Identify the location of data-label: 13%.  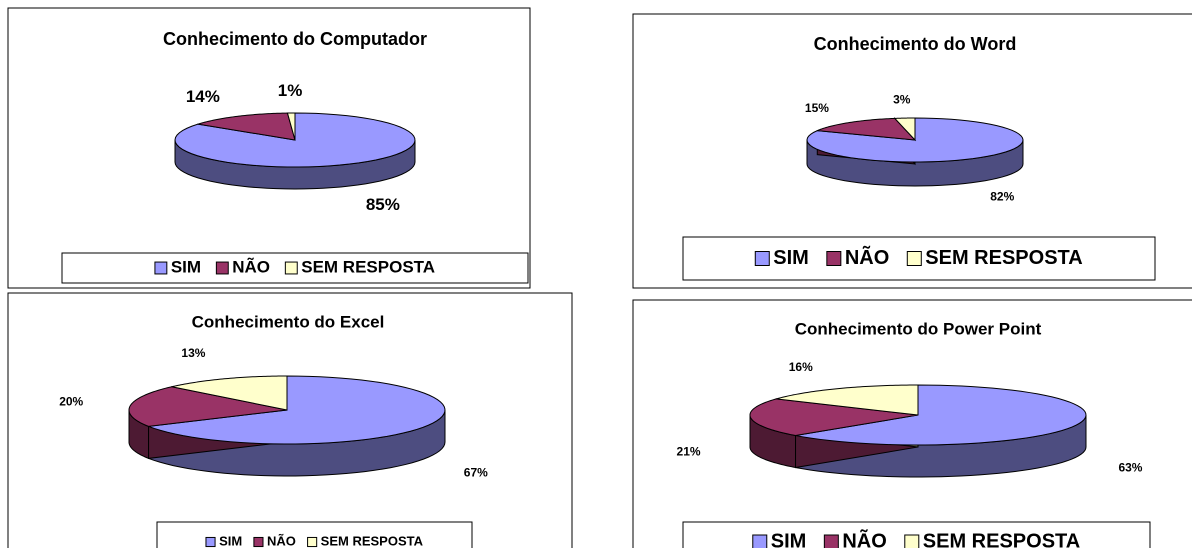
(193, 353).